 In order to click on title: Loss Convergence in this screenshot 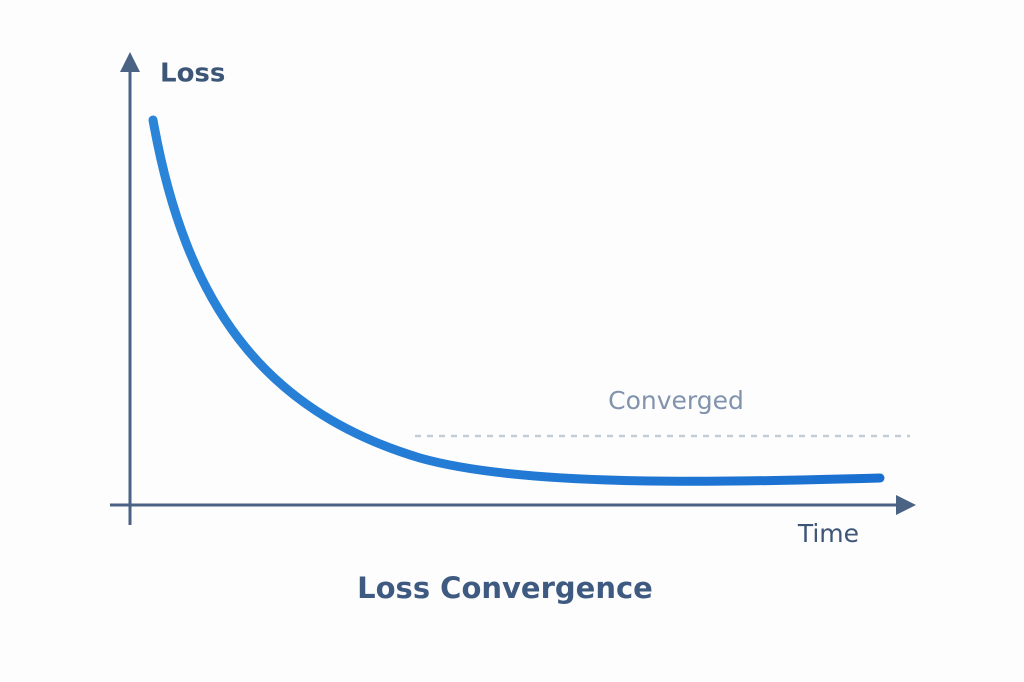, I will do `click(505, 588)`.